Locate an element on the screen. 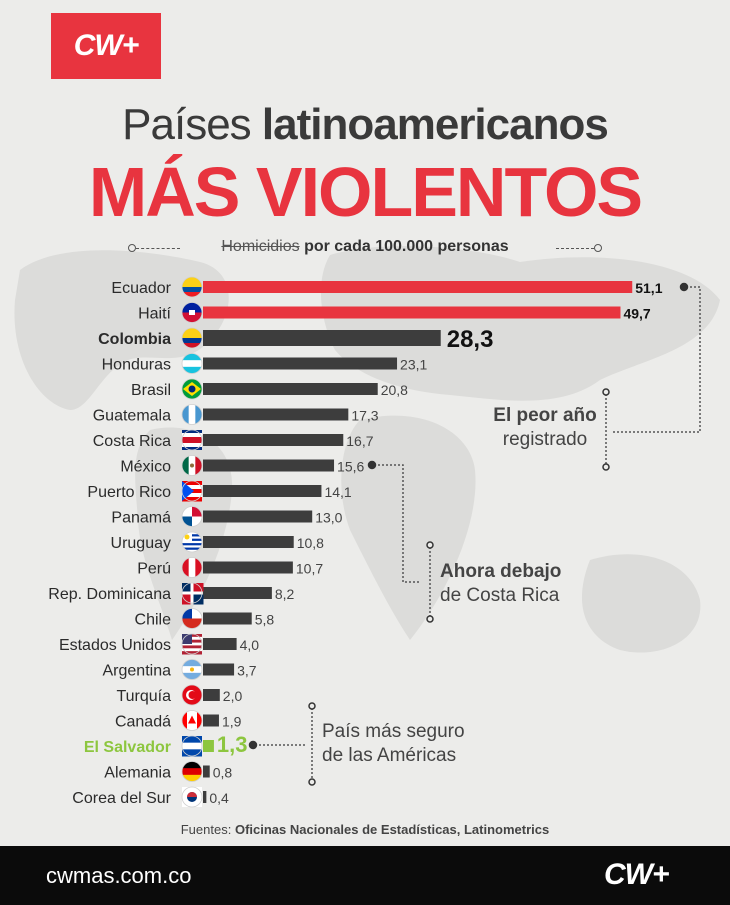 This screenshot has width=730, height=905. footer-url: cwmas.com.co is located at coordinates (119, 875).